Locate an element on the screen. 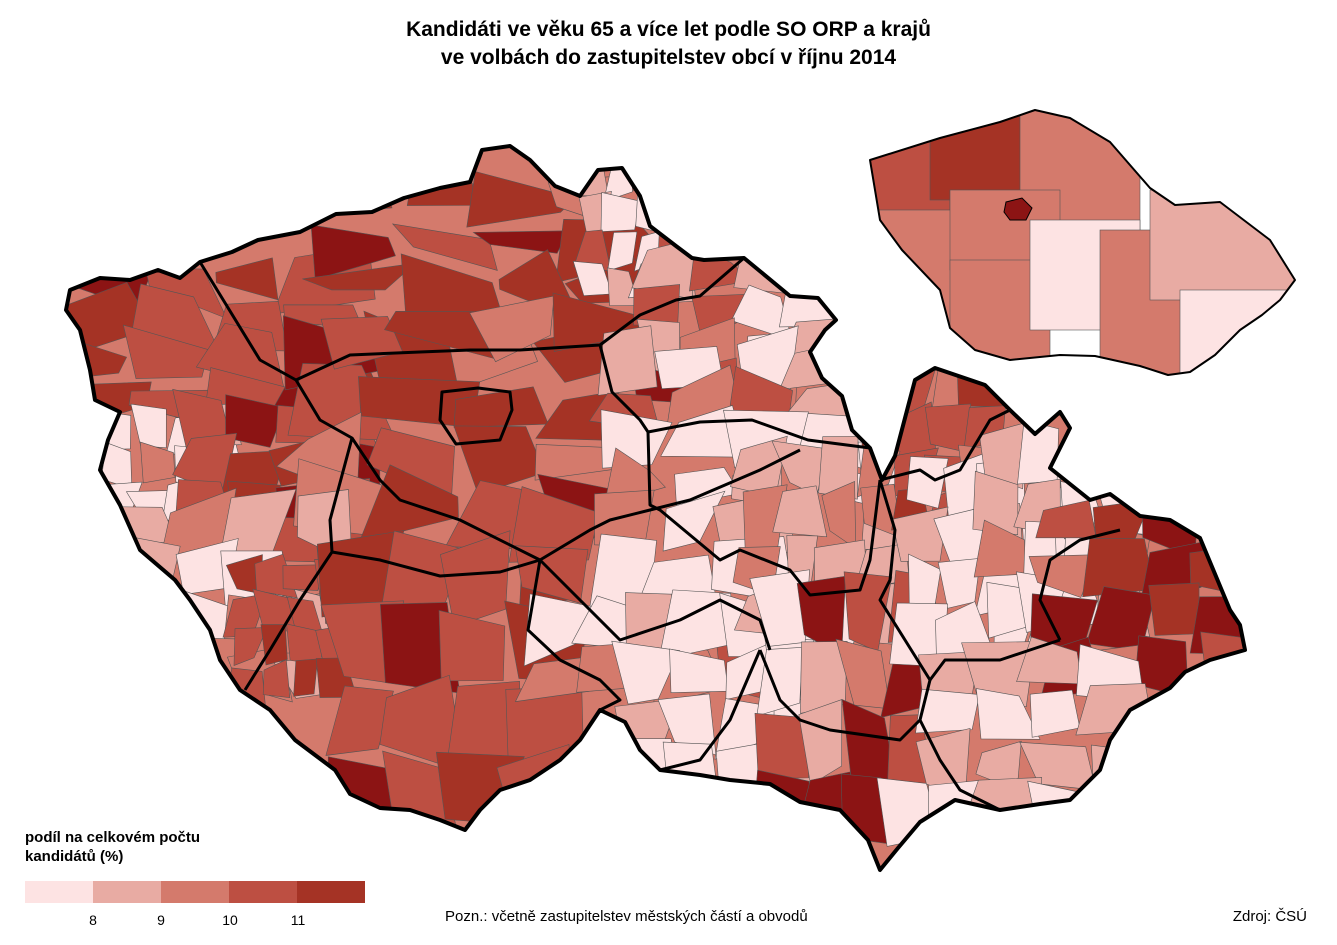 This screenshot has height=945, width=1337. legend-color-scale is located at coordinates (195, 892).